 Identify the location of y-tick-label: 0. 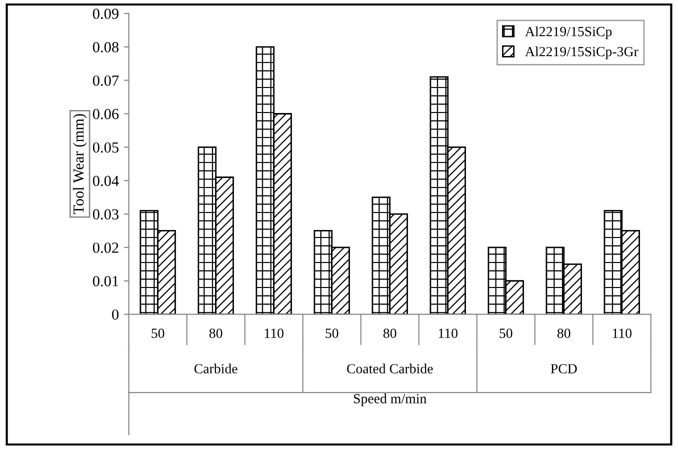
(115, 314).